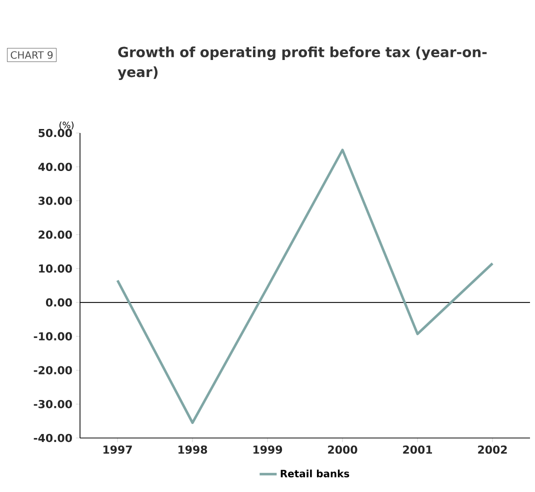 The width and height of the screenshot is (535, 492). Describe the element at coordinates (53, 438) in the screenshot. I see `y-tick-label: -40.00` at that location.